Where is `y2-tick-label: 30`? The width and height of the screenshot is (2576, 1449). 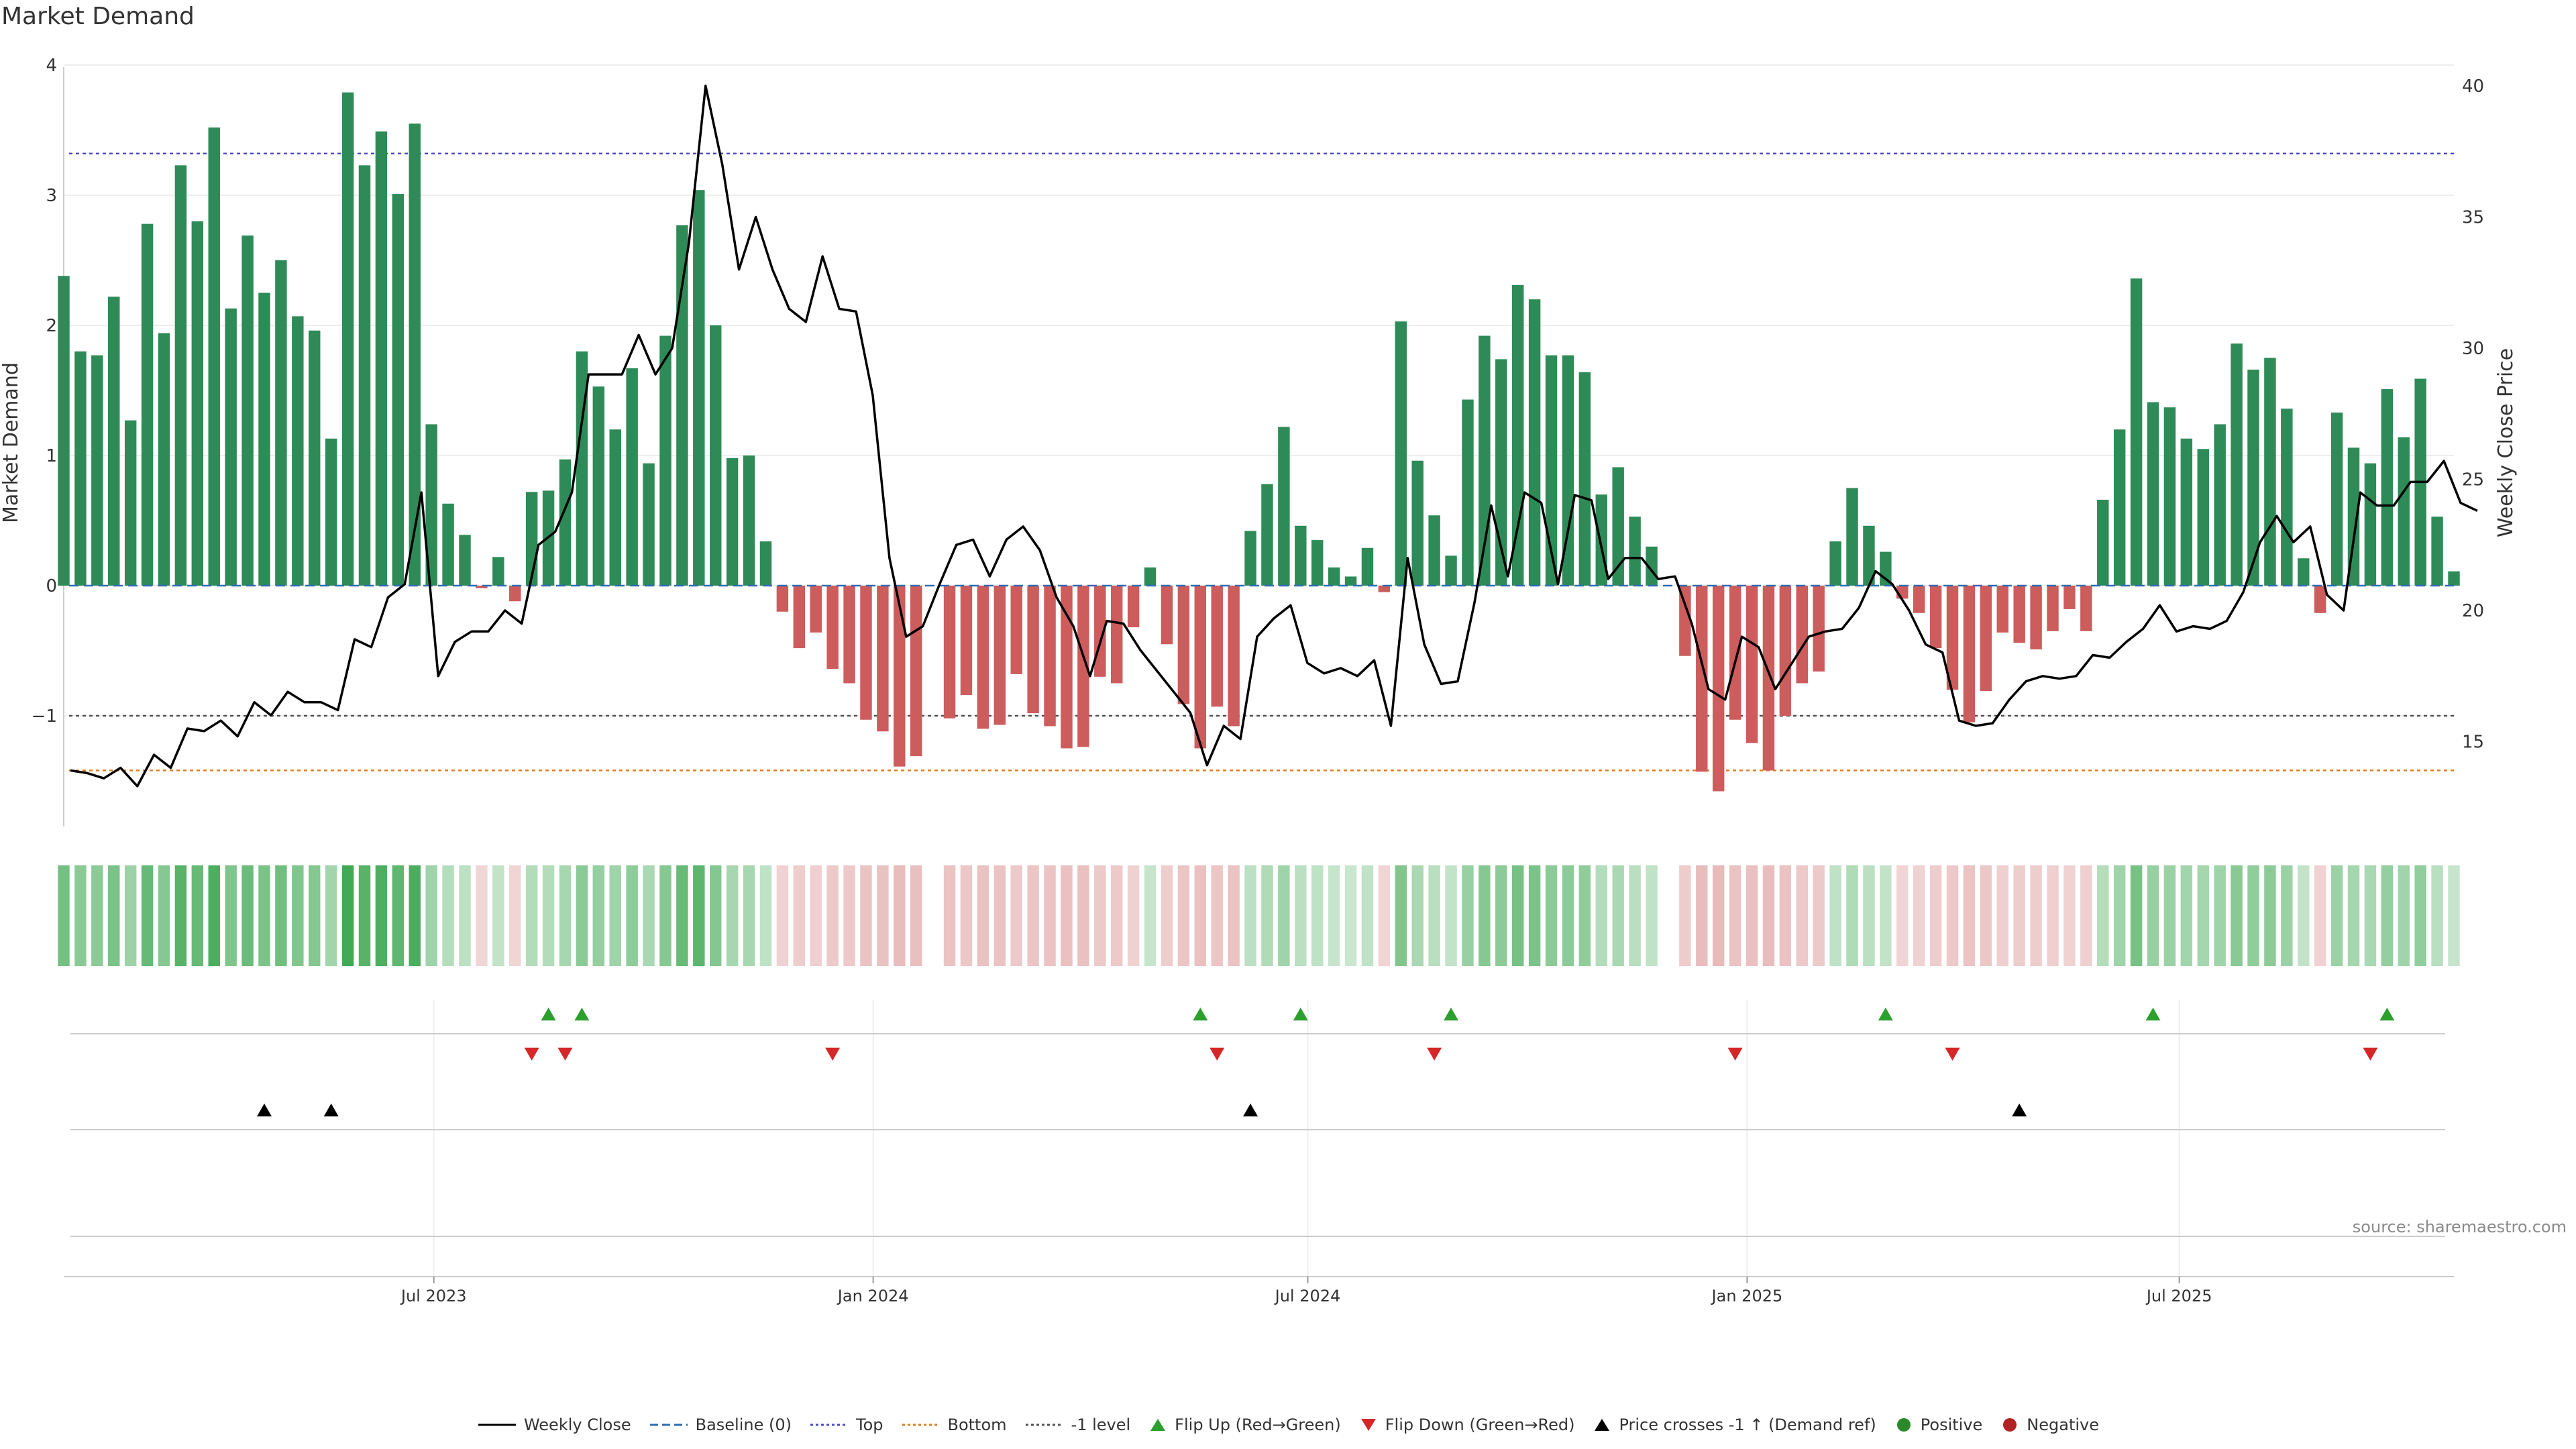
y2-tick-label: 30 is located at coordinates (2473, 349).